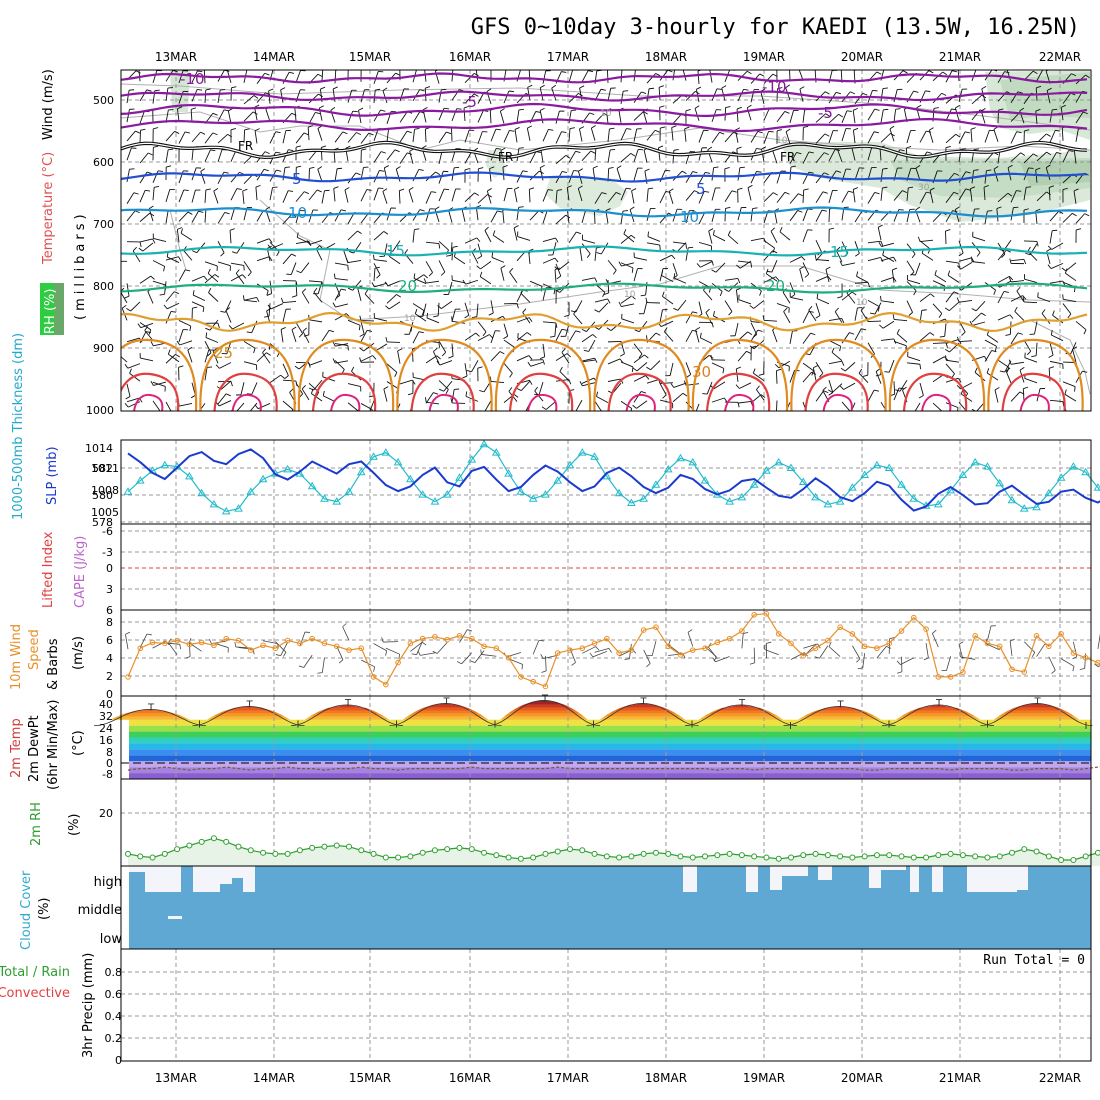  I want to click on isotherm-40-dome, so click(246, 402).